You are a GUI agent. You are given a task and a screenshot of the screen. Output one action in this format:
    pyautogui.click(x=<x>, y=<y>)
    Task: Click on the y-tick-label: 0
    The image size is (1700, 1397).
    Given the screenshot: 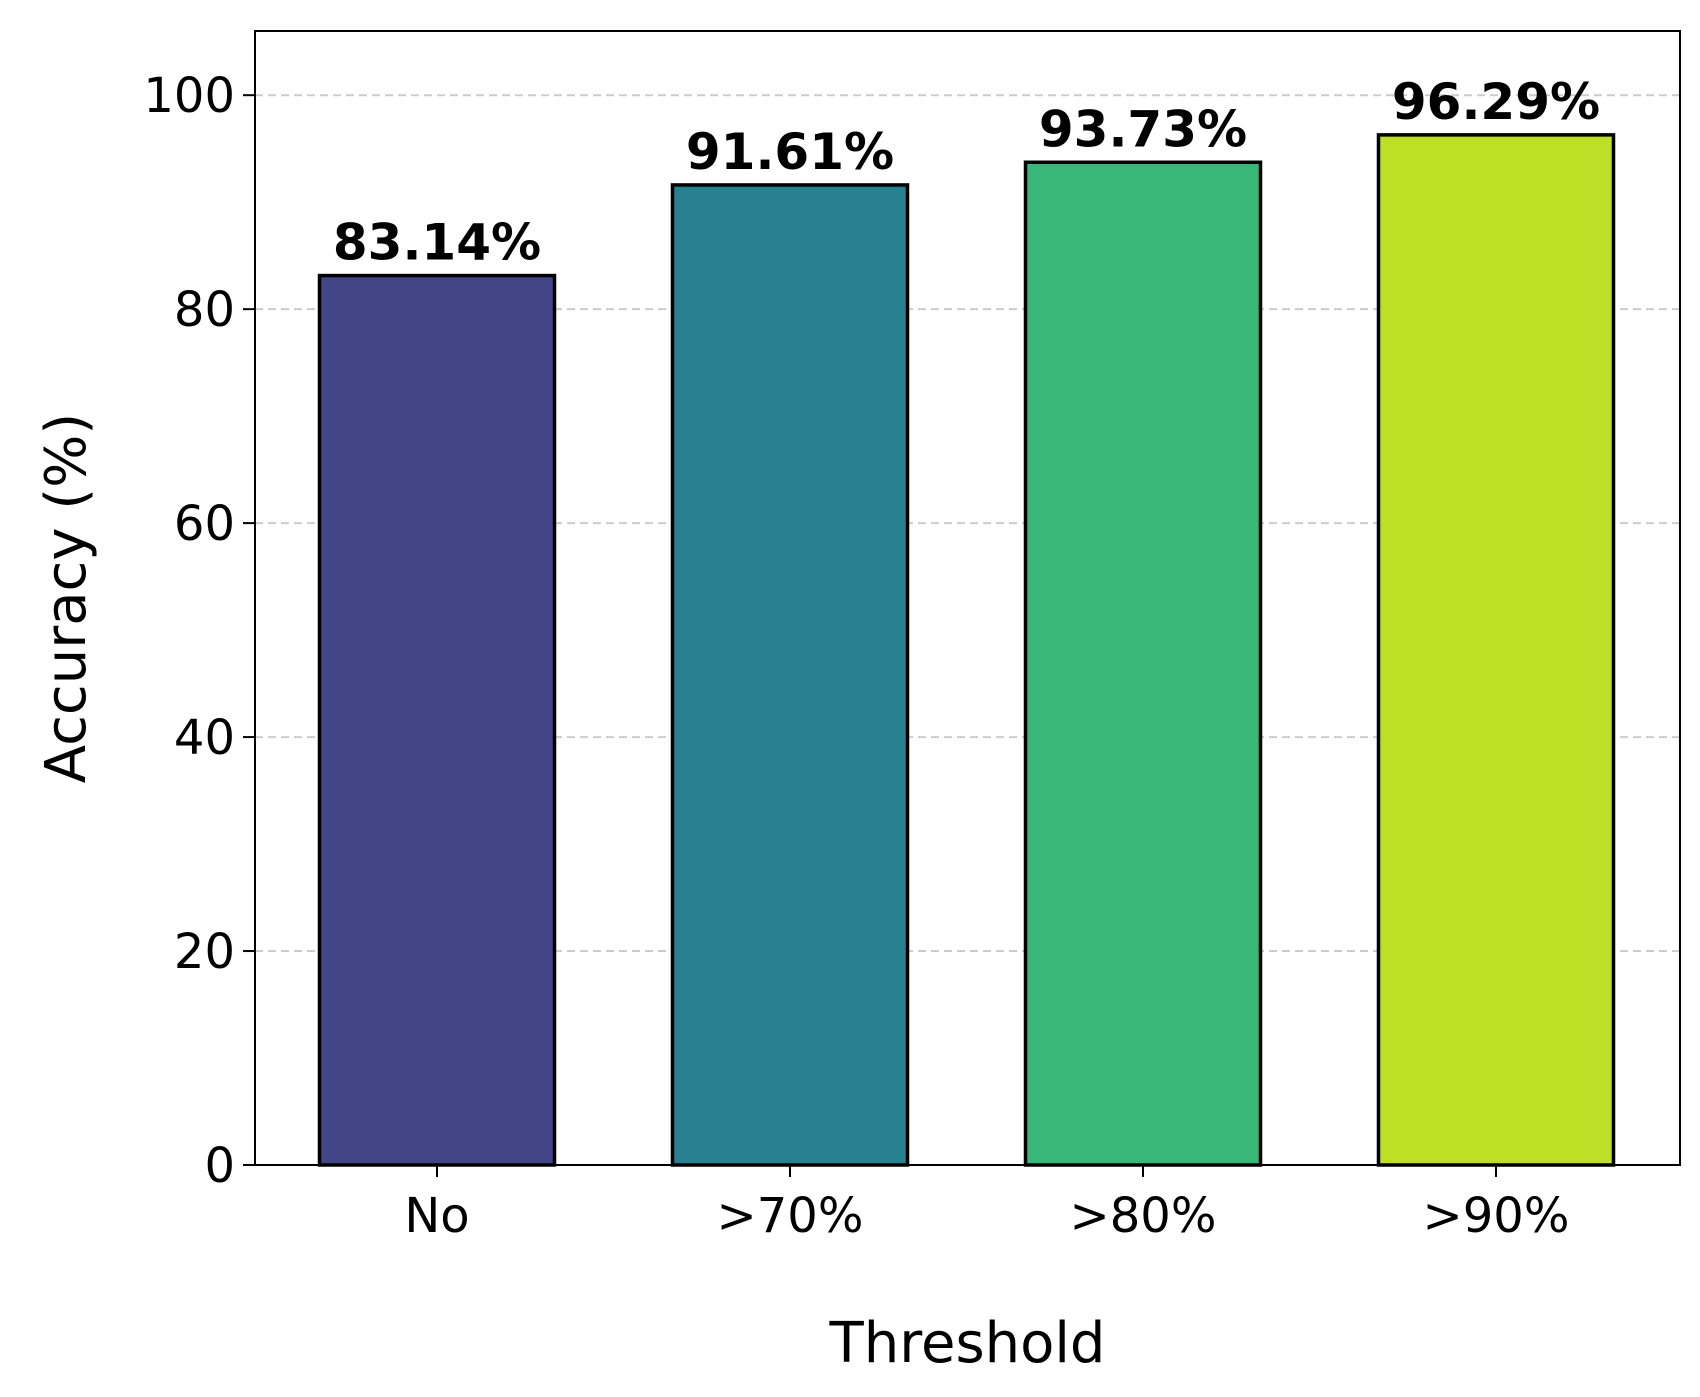 What is the action you would take?
    pyautogui.click(x=219, y=1166)
    